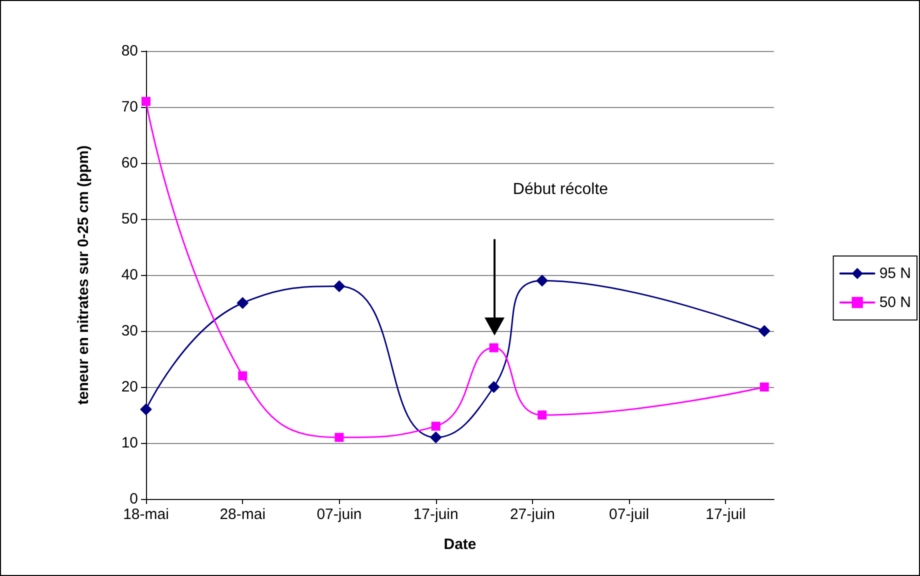  I want to click on y-tick-label: 70, so click(129, 107).